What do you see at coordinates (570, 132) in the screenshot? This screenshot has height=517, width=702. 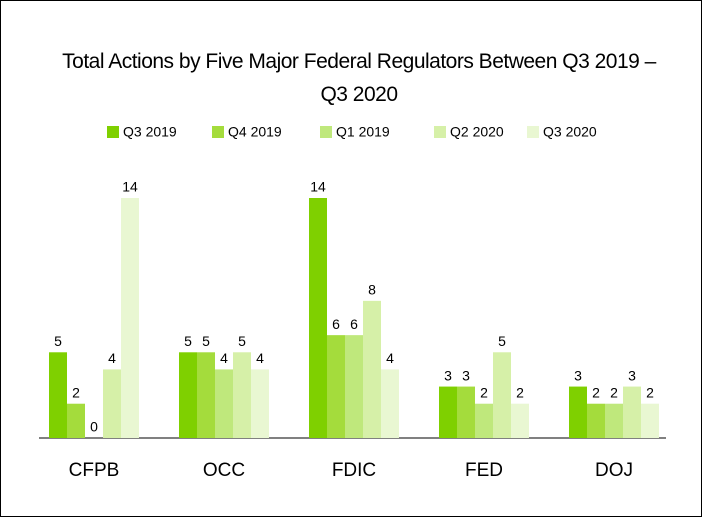 I see `legend-label: Q3 2020` at bounding box center [570, 132].